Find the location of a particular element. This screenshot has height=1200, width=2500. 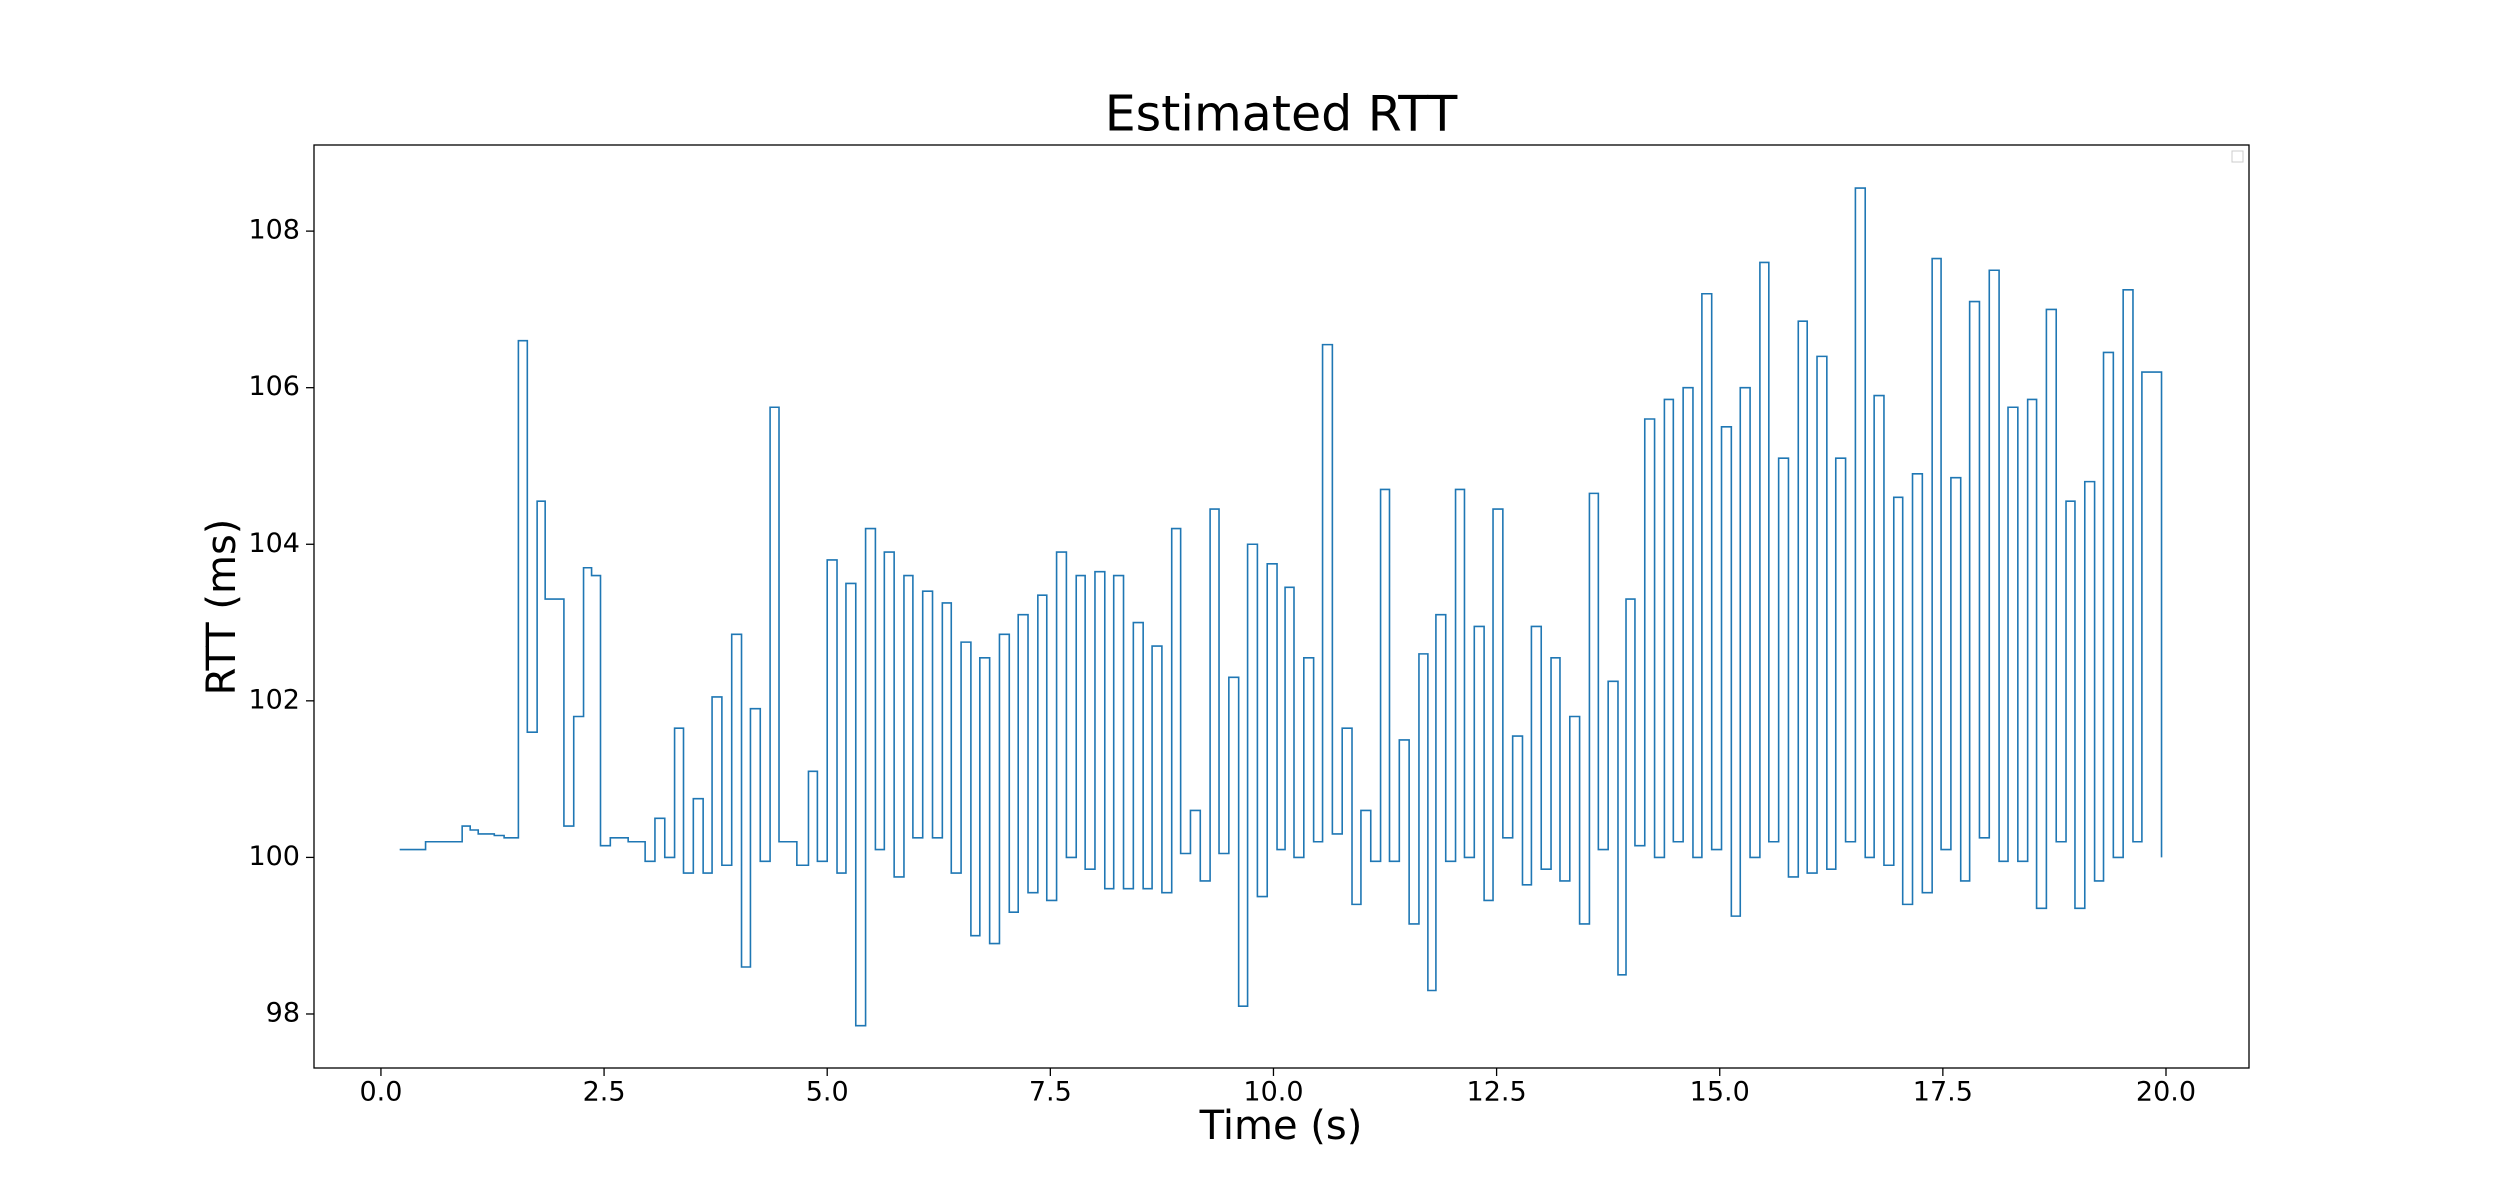

y-axis-label: RTT (ms) is located at coordinates (222, 607).